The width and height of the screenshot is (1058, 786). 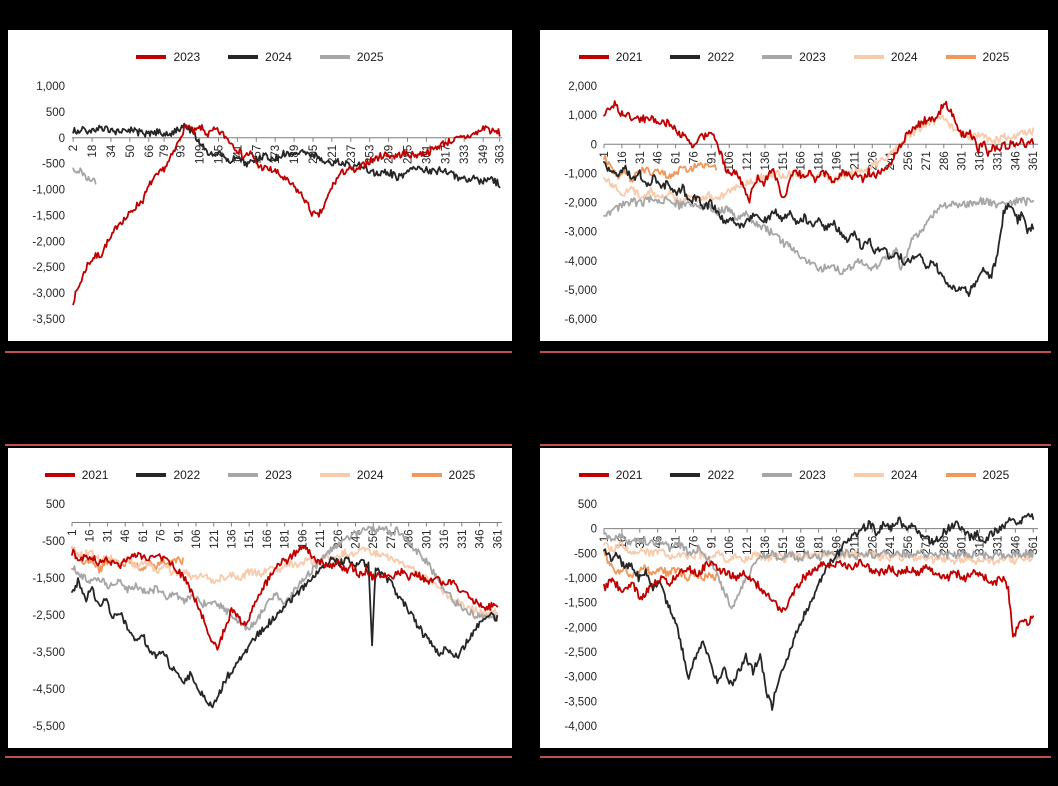 What do you see at coordinates (427, 539) in the screenshot?
I see `x-tick-label: 301` at bounding box center [427, 539].